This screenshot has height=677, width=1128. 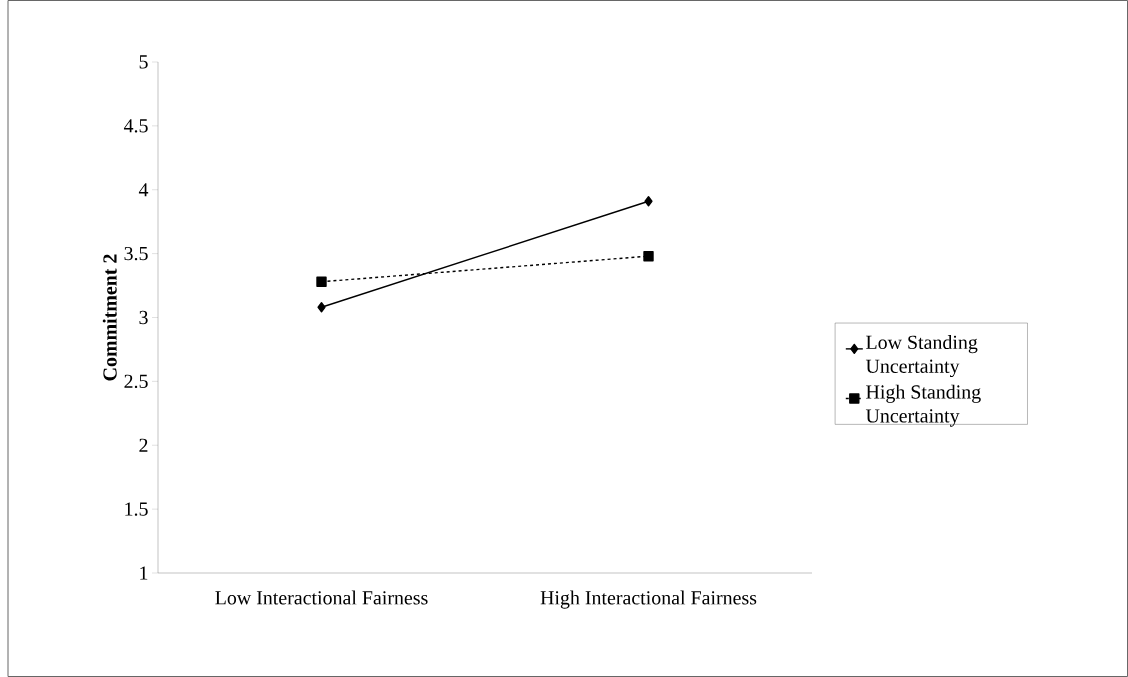 I want to click on y-tick-label: 1.5, so click(x=136, y=509).